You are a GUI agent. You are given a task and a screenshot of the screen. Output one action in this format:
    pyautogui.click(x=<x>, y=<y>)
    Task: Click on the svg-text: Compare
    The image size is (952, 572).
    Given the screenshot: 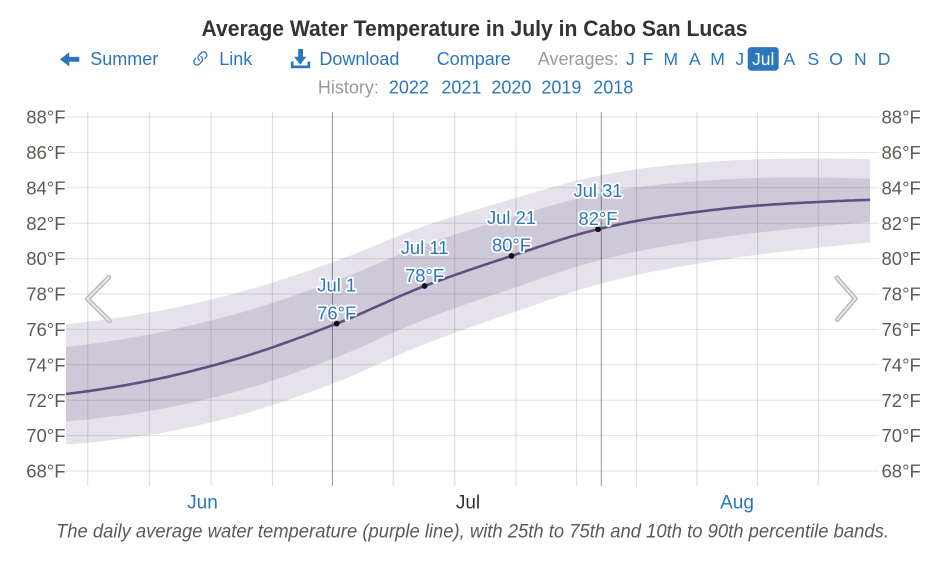 What is the action you would take?
    pyautogui.click(x=474, y=59)
    